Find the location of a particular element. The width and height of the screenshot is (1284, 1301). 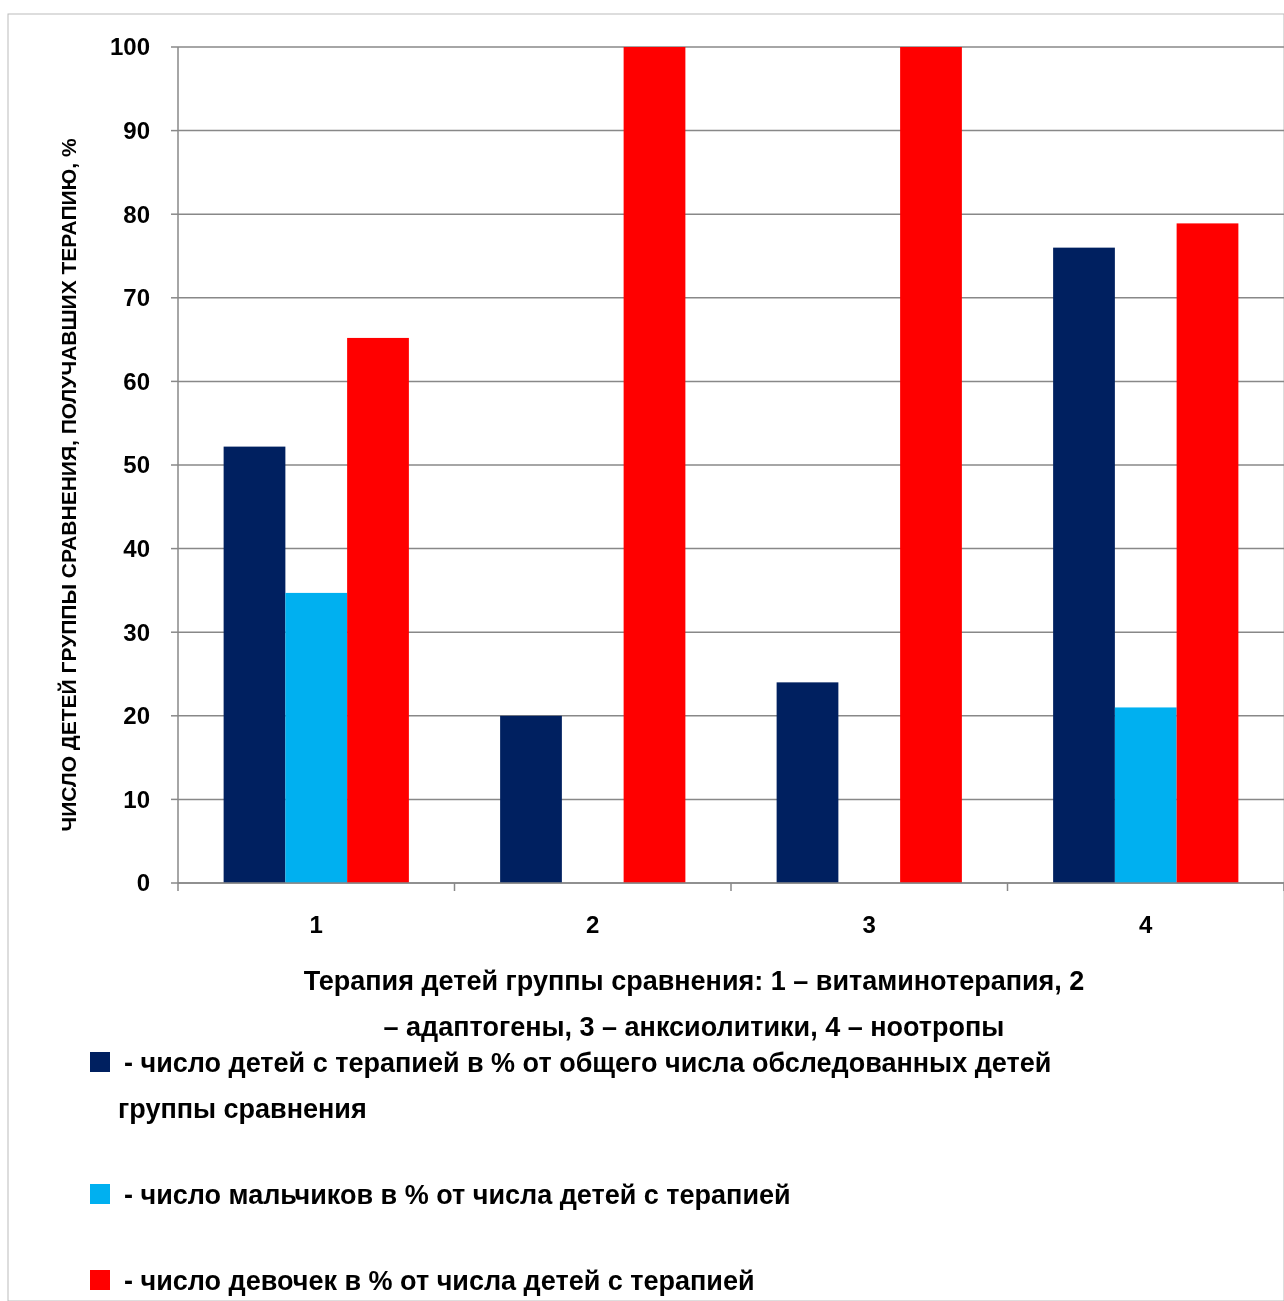

x-tick-label: 1 is located at coordinates (316, 924).